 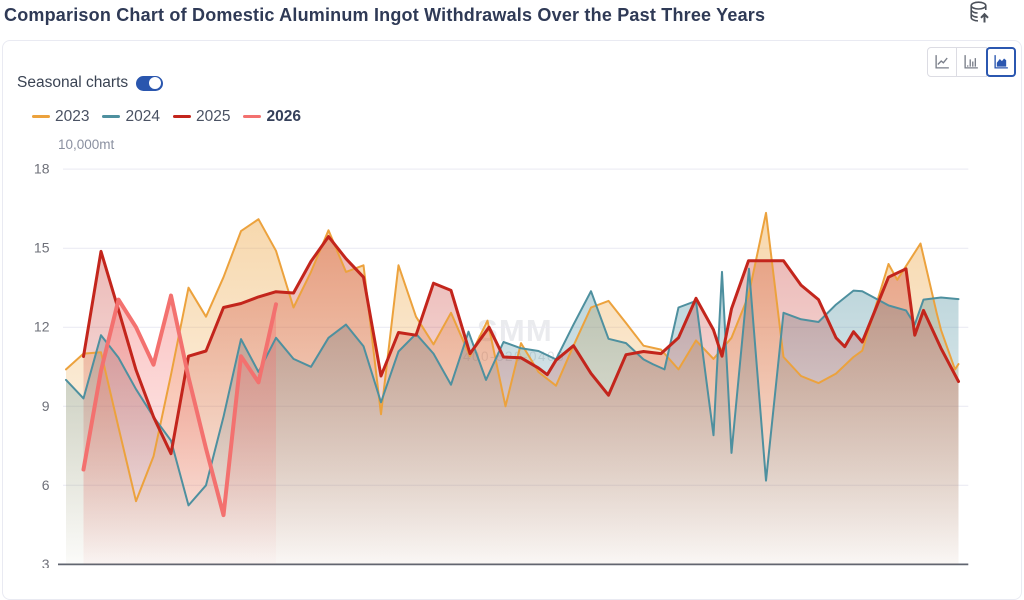 I want to click on svg-text: 15, so click(x=42, y=248).